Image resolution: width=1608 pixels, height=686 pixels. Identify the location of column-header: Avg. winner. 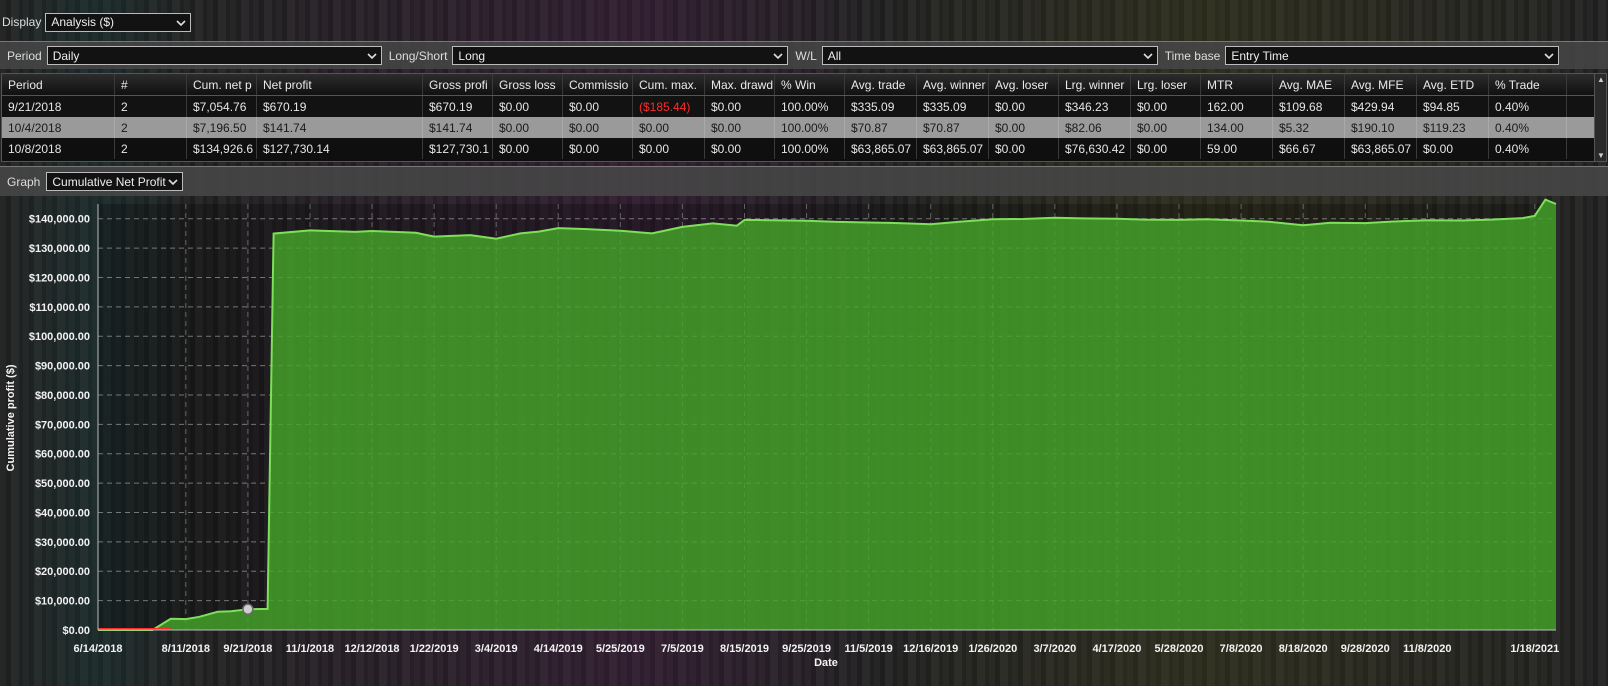
(953, 84).